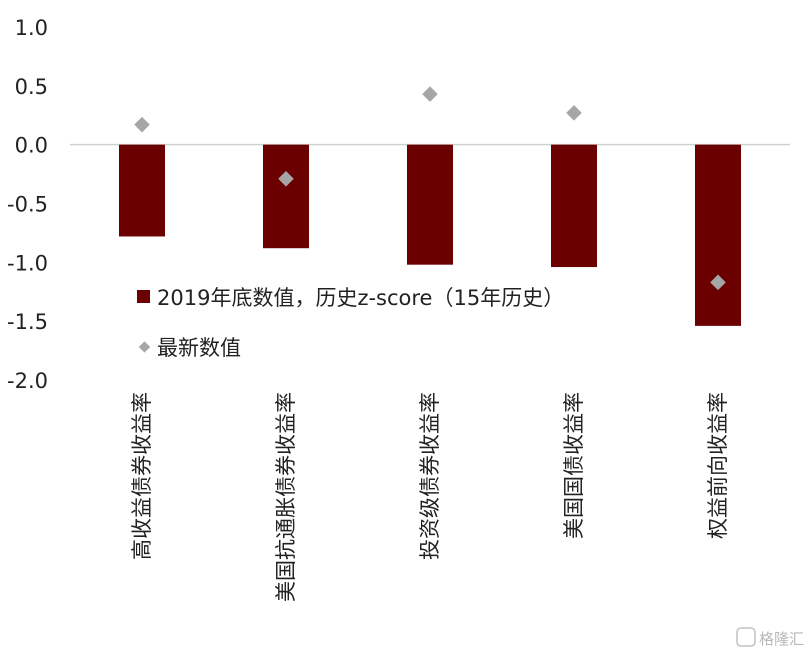 The width and height of the screenshot is (810, 657). What do you see at coordinates (718, 465) in the screenshot?
I see `category-label: 权益前向收益率` at bounding box center [718, 465].